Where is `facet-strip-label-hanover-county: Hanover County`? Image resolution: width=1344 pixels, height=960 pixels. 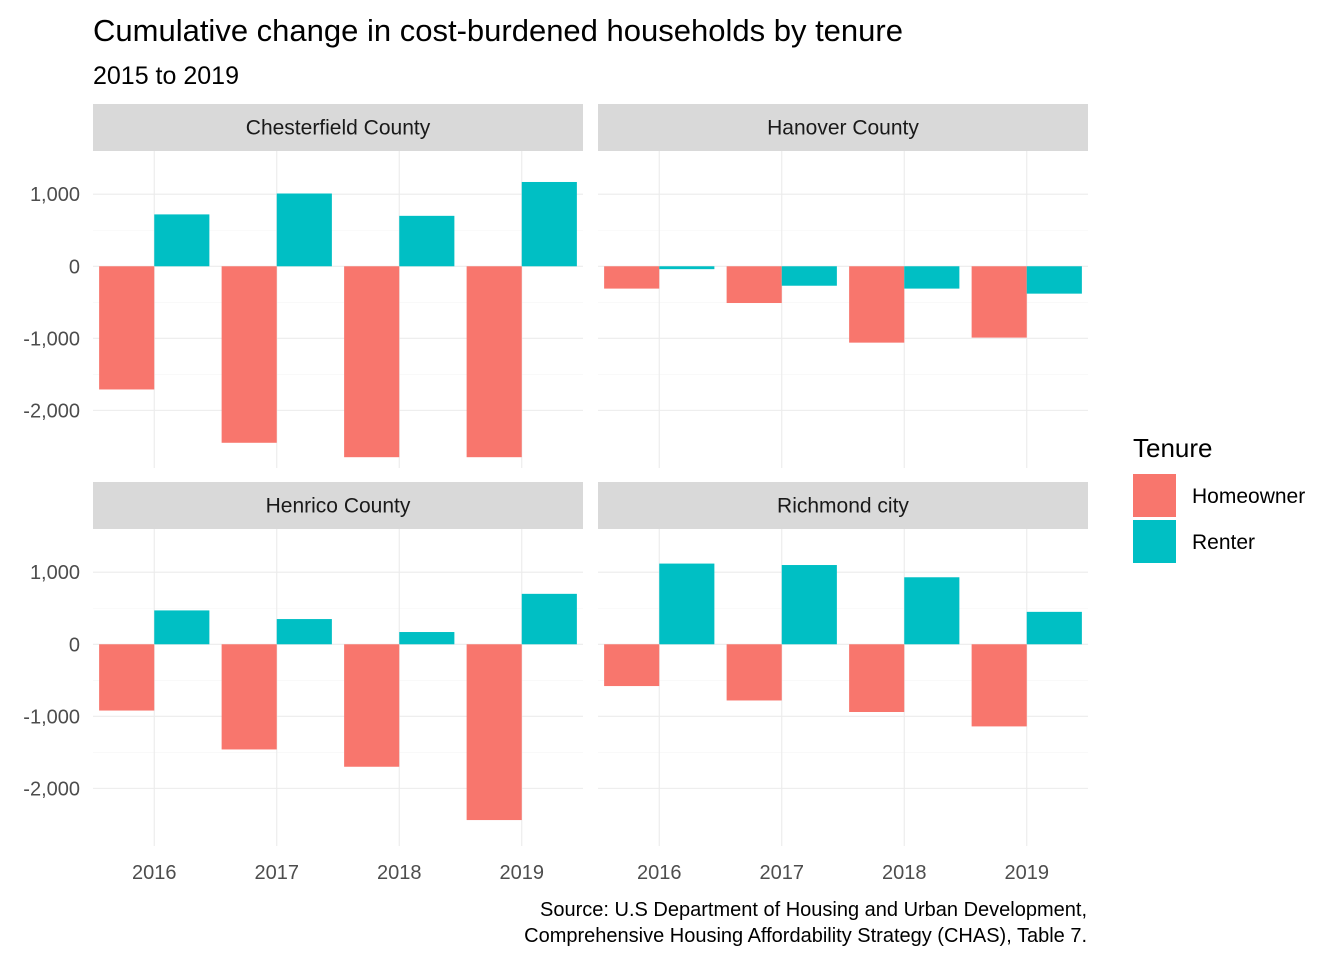 facet-strip-label-hanover-county: Hanover County is located at coordinates (843, 128).